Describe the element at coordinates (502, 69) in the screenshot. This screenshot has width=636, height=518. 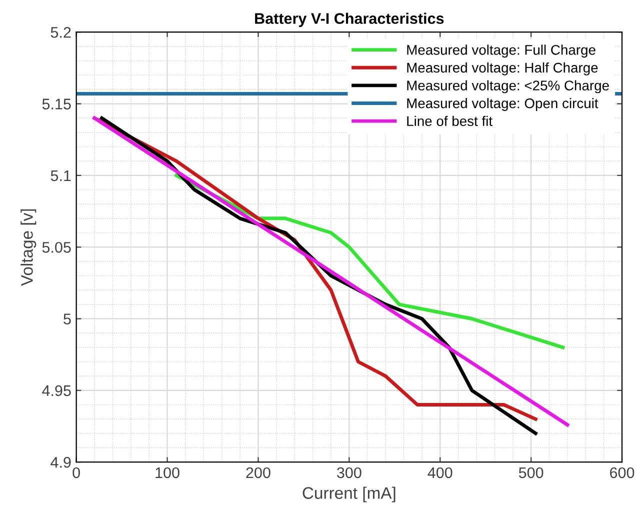
I see `legend-label: Measured voltage: Half Charge` at that location.